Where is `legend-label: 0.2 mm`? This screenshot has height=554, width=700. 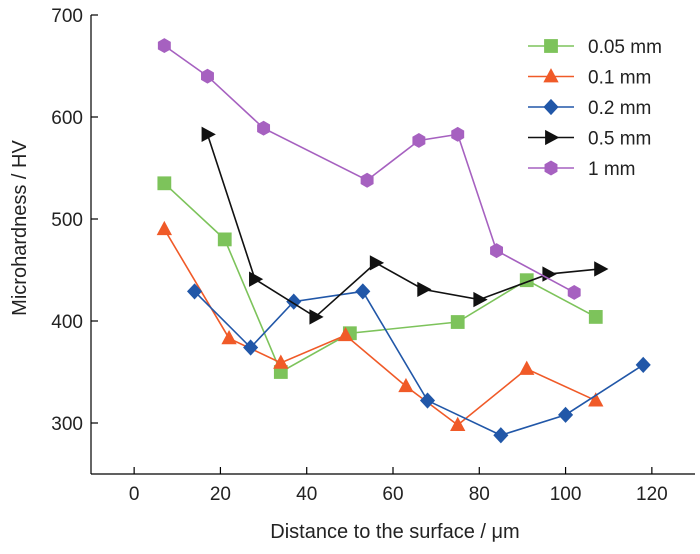 legend-label: 0.2 mm is located at coordinates (619, 108).